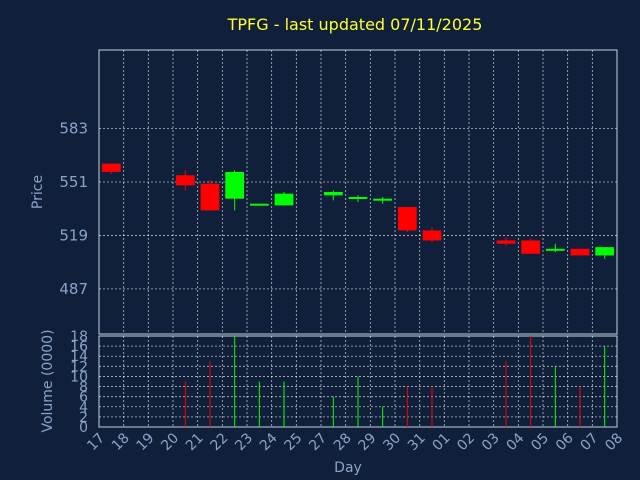 This screenshot has height=480, width=640. Describe the element at coordinates (73, 289) in the screenshot. I see `price-tick-label: 487` at that location.